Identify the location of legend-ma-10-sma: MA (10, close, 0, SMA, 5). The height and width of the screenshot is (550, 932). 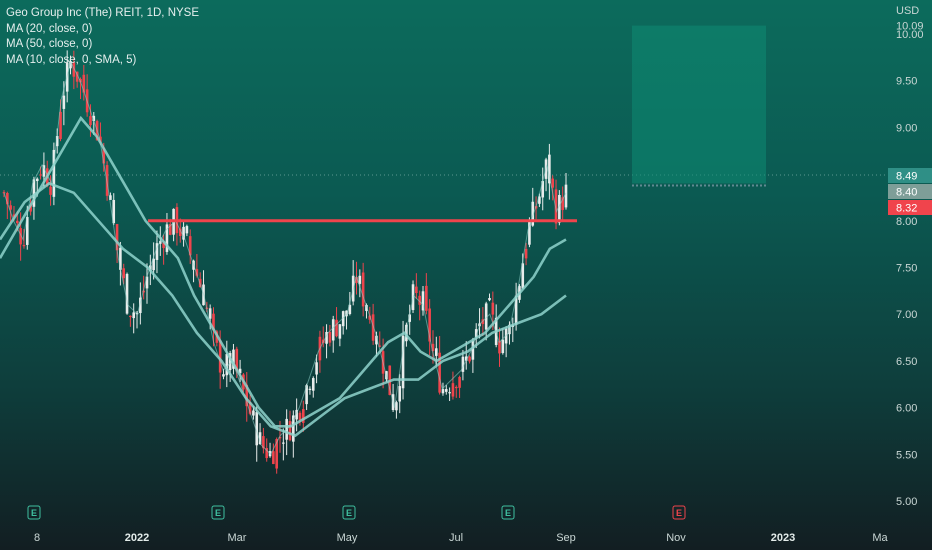
(71, 59).